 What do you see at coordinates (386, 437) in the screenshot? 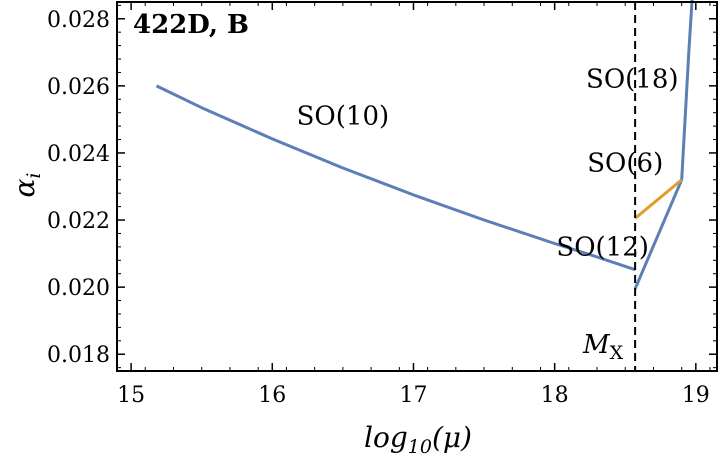
I see `x-axis-title-log: log` at bounding box center [386, 437].